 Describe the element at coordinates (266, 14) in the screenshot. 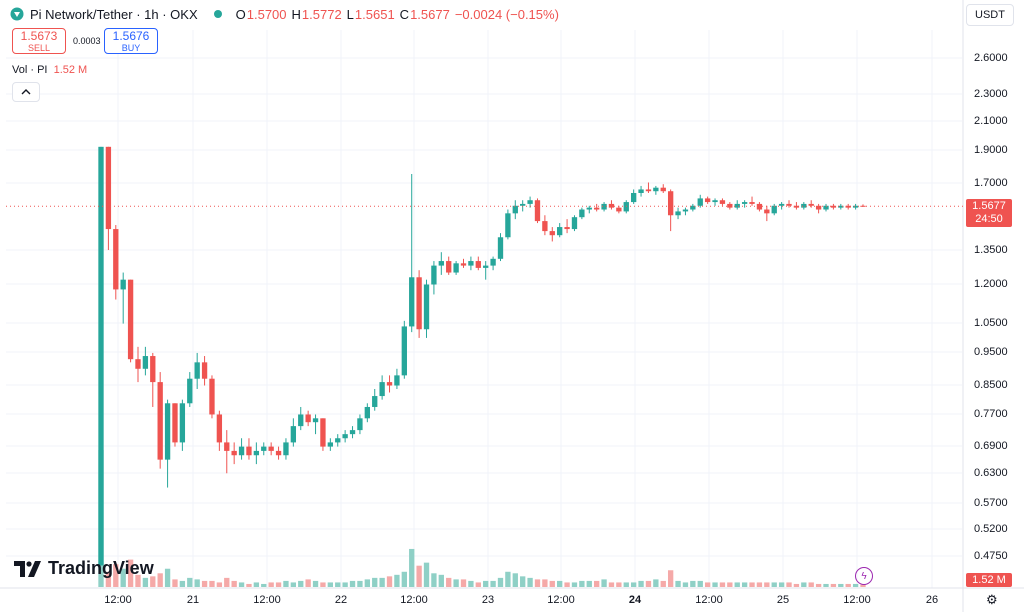

I see `open-value: 1.5700` at that location.